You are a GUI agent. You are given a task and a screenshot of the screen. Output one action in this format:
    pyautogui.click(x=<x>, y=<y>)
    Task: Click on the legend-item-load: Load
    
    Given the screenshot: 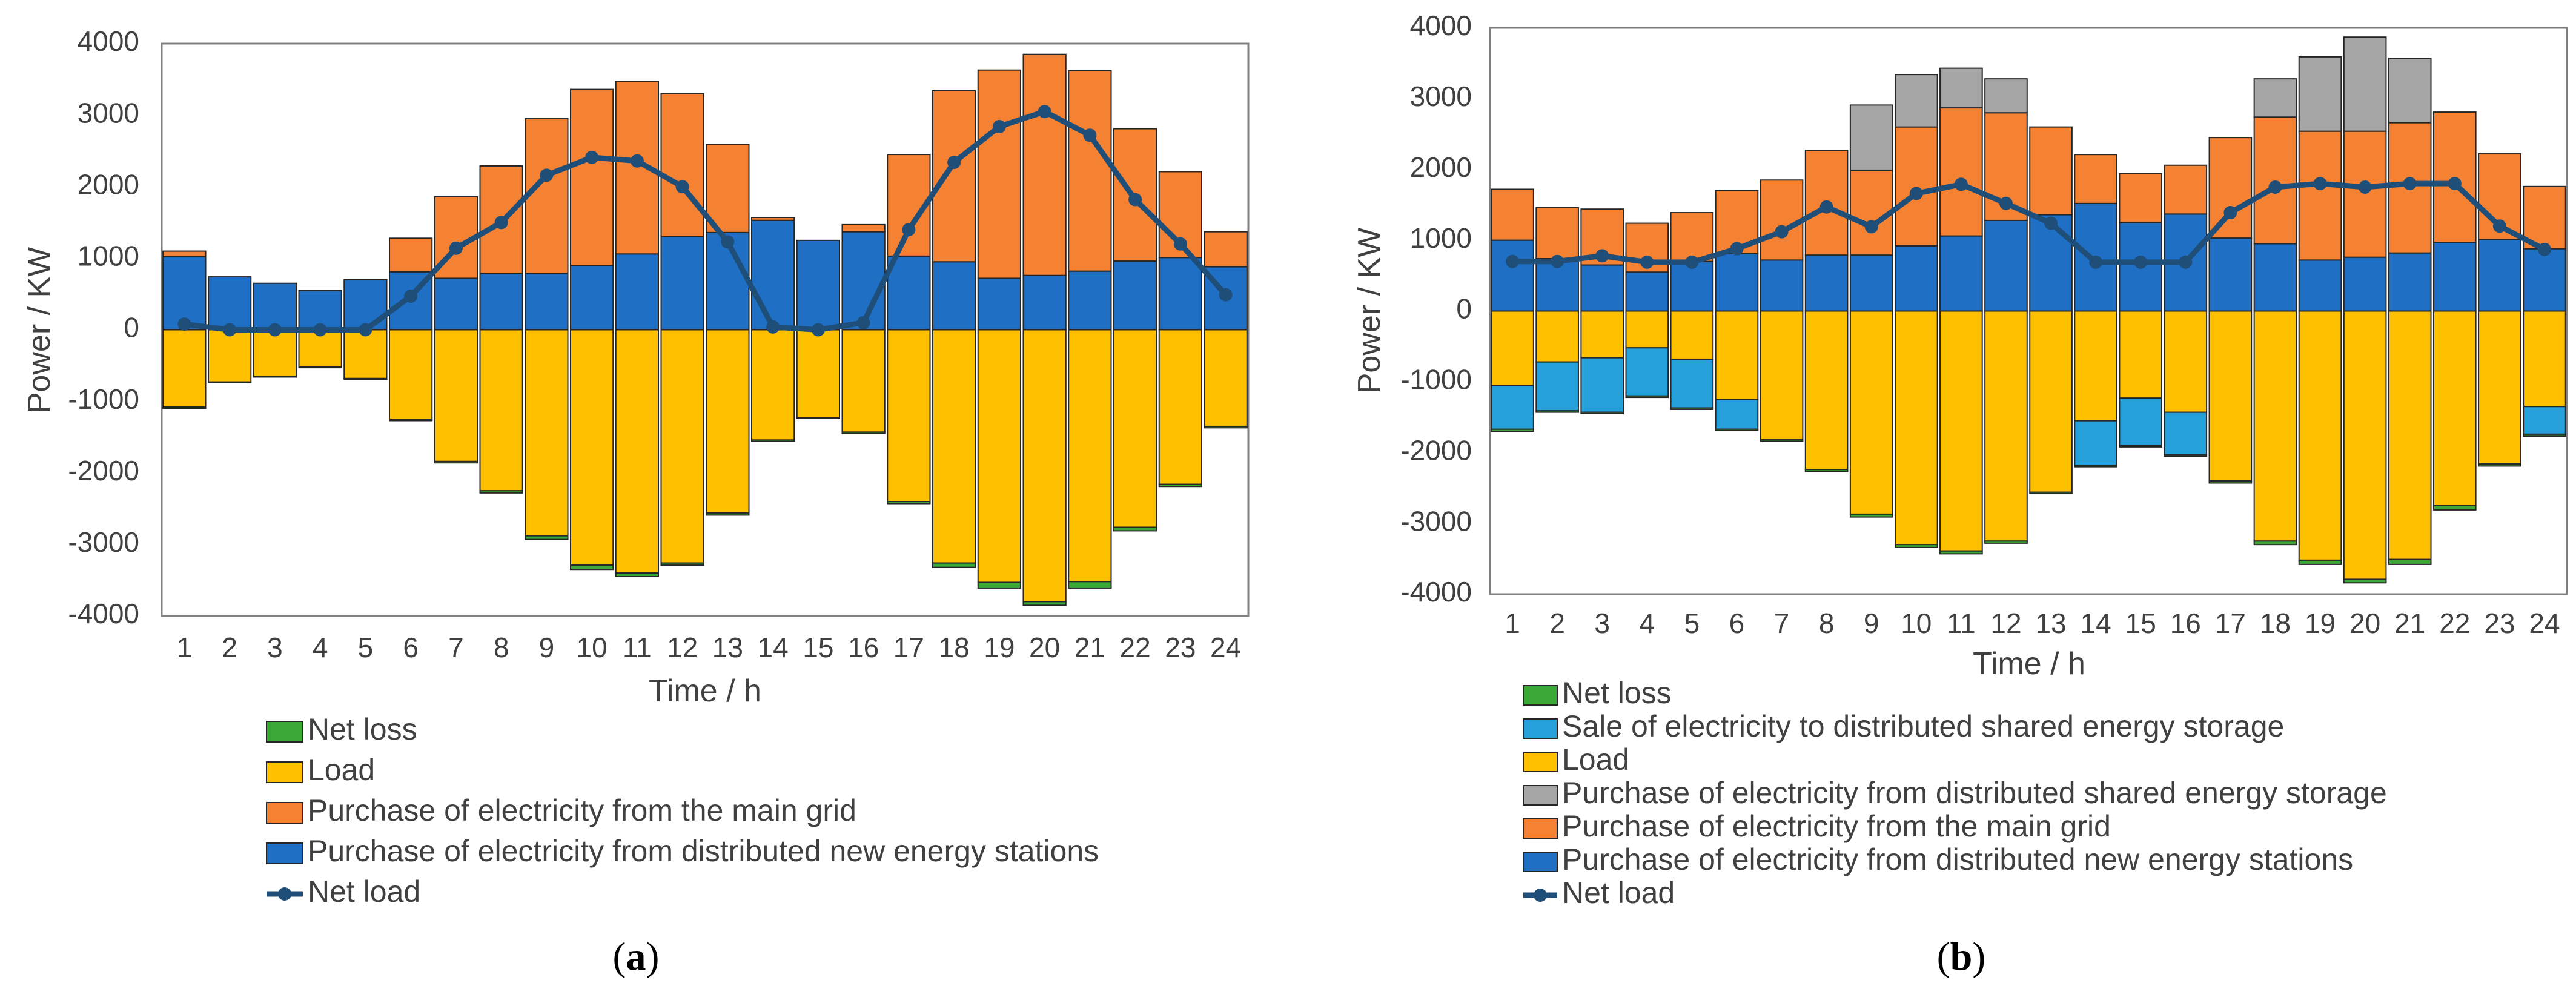 What is the action you would take?
    pyautogui.click(x=320, y=770)
    